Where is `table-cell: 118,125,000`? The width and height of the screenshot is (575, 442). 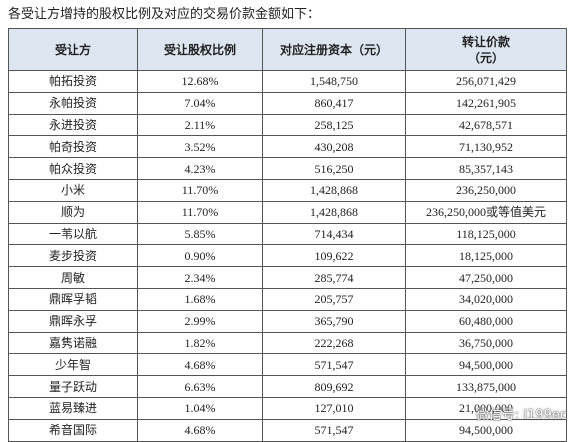 table-cell: 118,125,000 is located at coordinates (486, 234).